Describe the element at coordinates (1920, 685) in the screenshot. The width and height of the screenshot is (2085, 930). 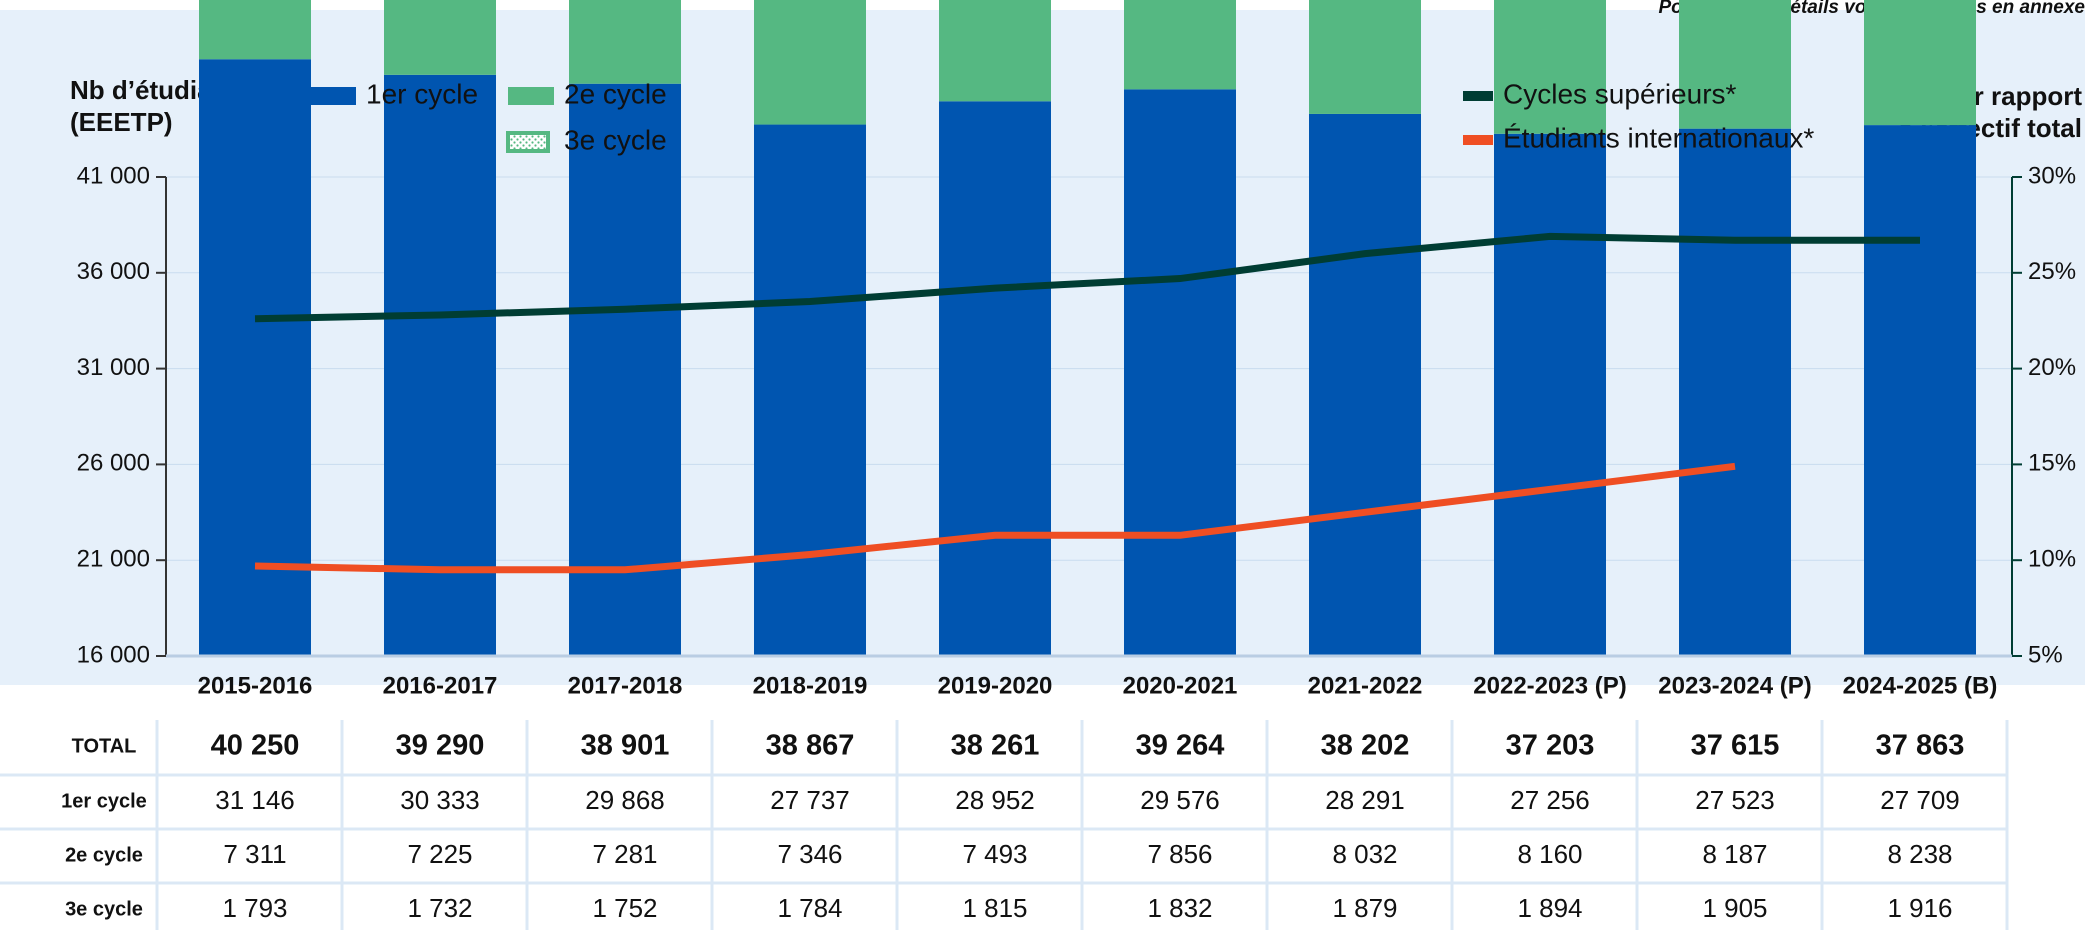
I see `x-tick-label: 2024-2025 (B)` at that location.